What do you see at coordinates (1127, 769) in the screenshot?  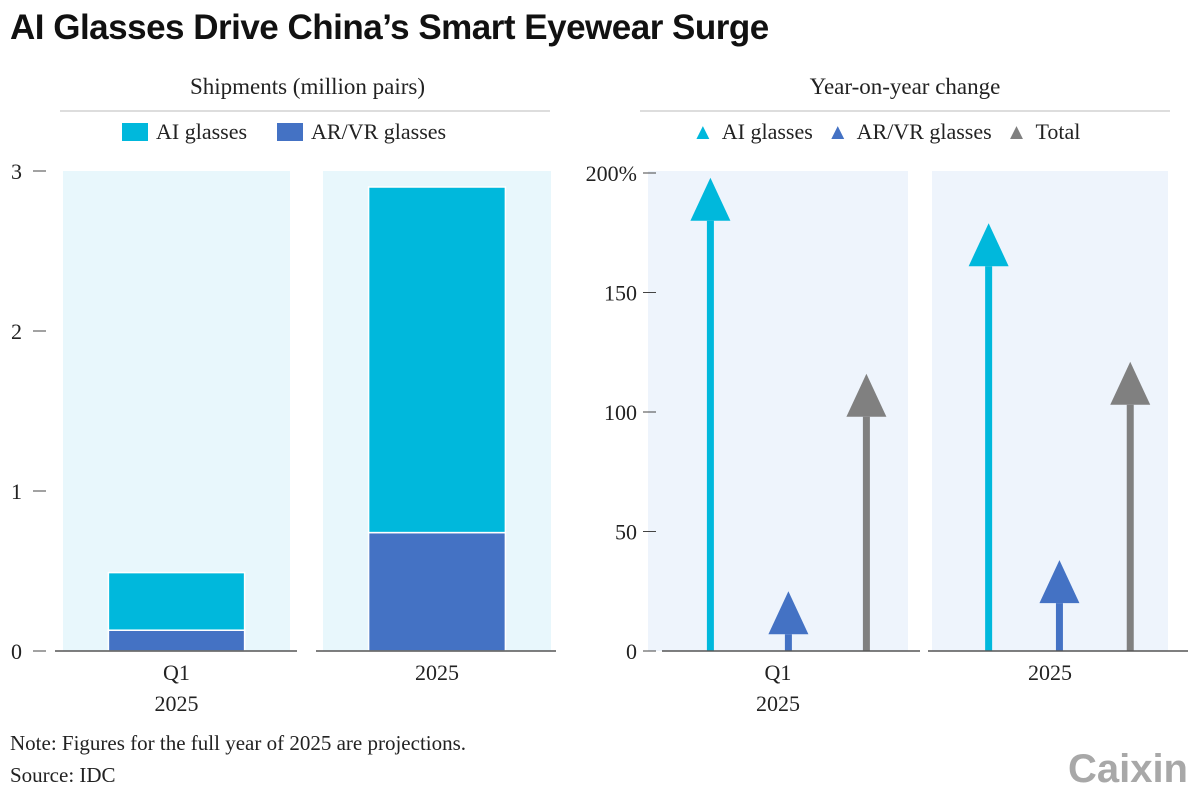 I see `caixin-logo: Caixin` at bounding box center [1127, 769].